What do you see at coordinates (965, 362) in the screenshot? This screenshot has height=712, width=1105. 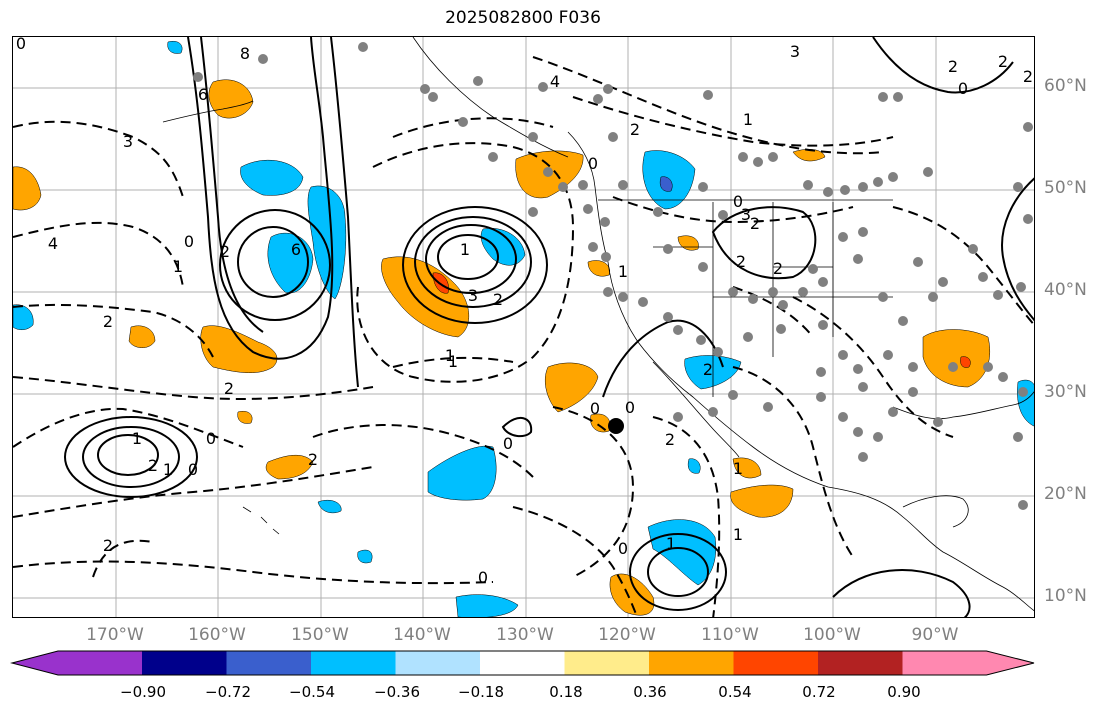 I see `strong-positive-anomaly-region` at bounding box center [965, 362].